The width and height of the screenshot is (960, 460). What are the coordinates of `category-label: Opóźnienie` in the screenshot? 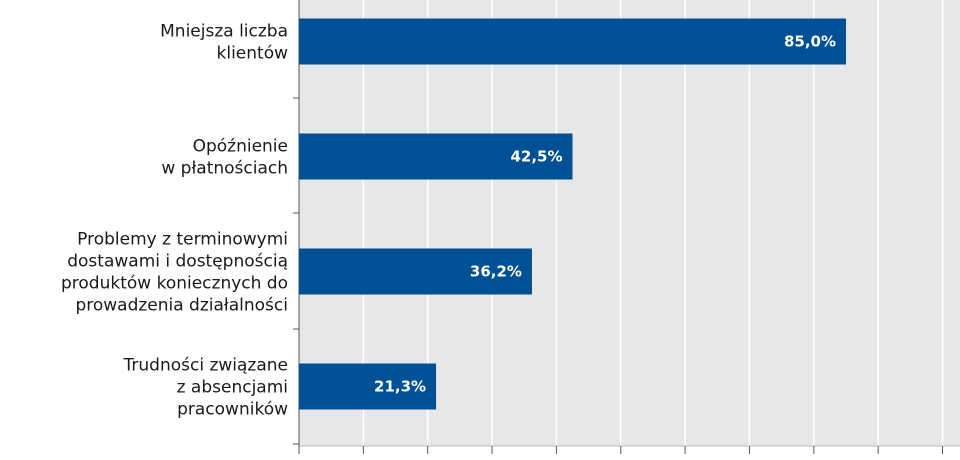 It's located at (240, 147).